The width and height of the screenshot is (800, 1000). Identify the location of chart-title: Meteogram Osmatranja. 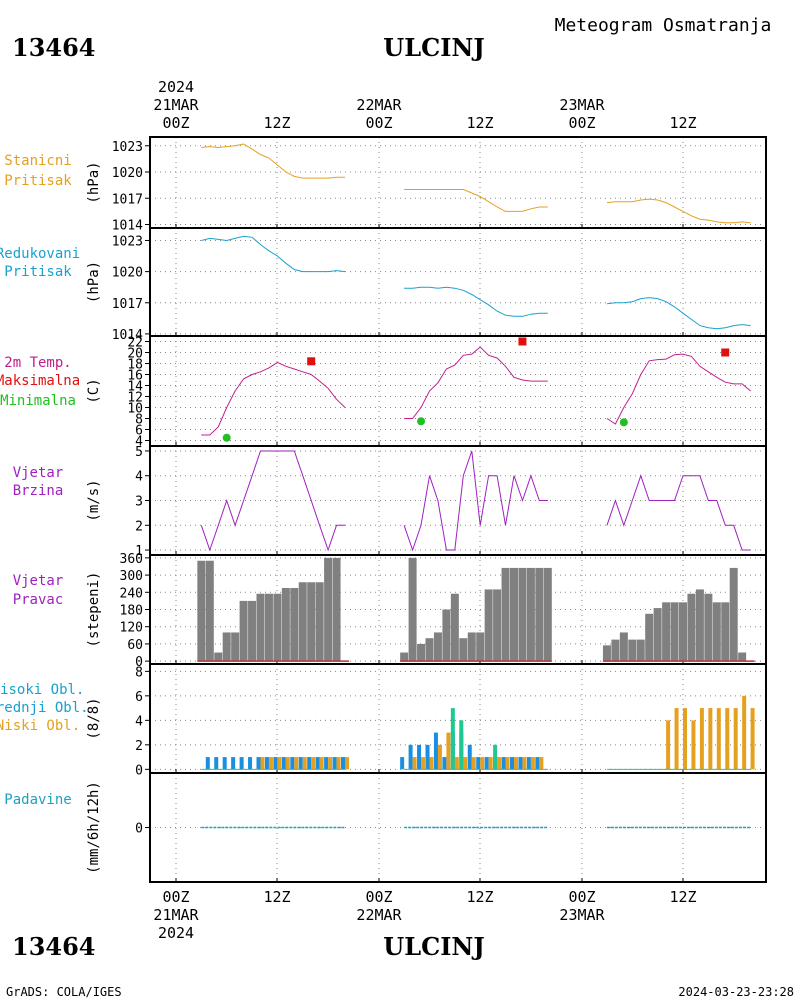
(663, 25).